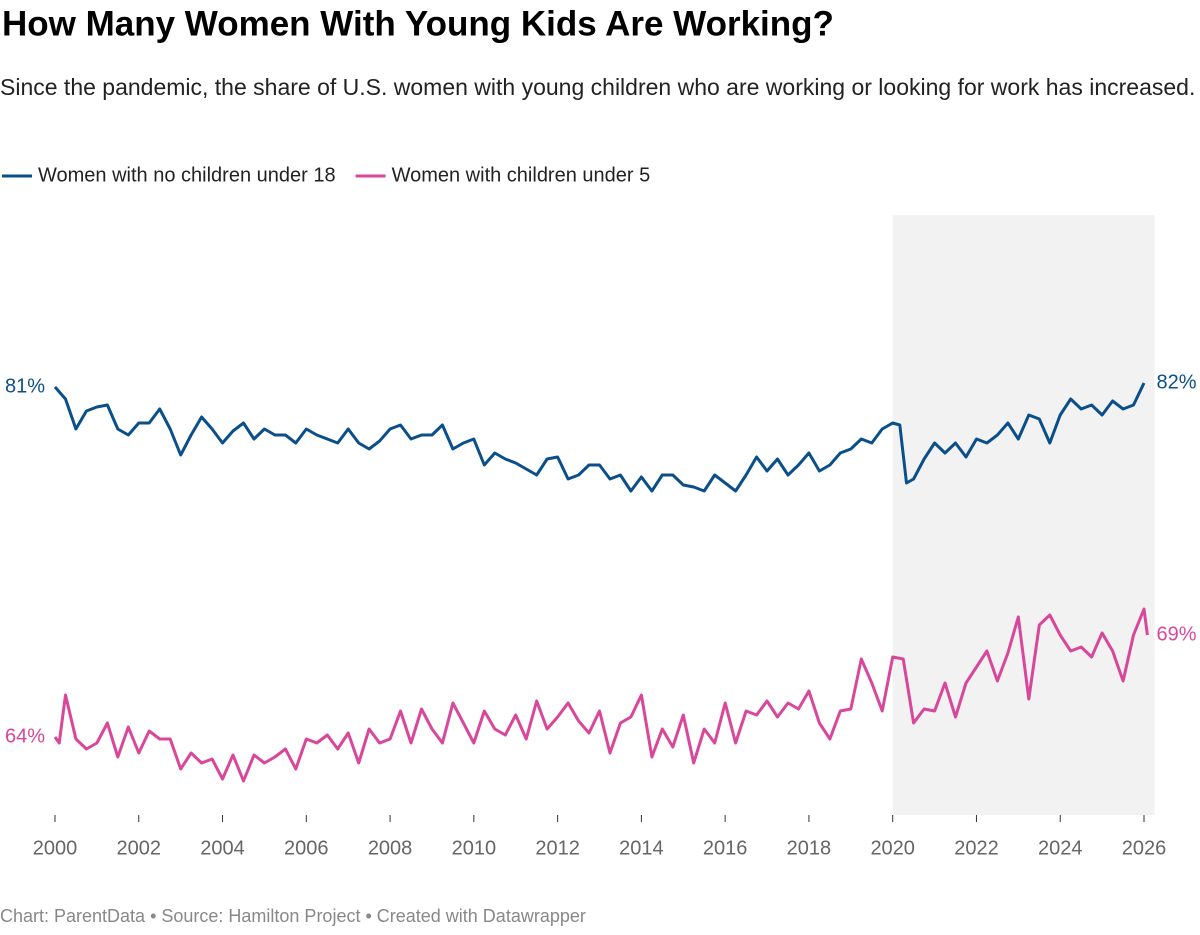 The height and width of the screenshot is (935, 1200). I want to click on end-label: 69%, so click(1176, 634).